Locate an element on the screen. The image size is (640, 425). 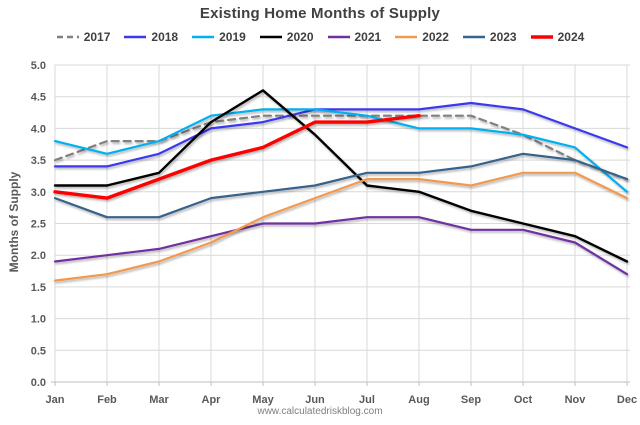
y-tick-label: 4.0 is located at coordinates (38, 129).